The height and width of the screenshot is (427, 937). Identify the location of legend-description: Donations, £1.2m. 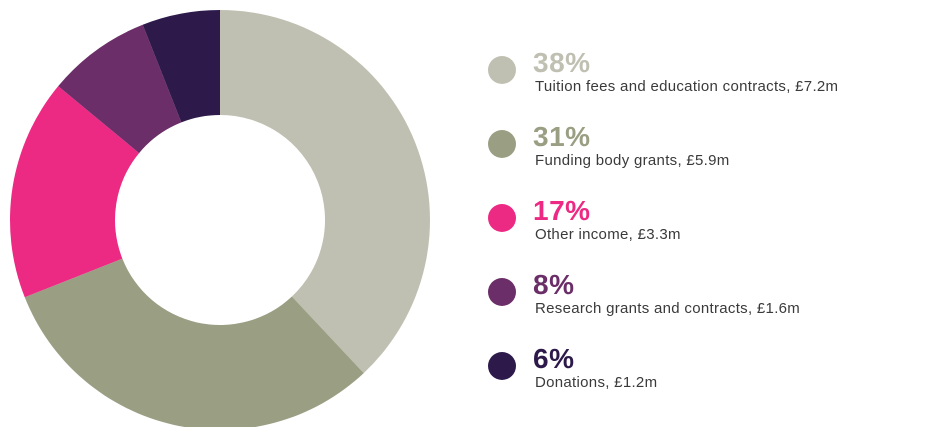
(596, 382).